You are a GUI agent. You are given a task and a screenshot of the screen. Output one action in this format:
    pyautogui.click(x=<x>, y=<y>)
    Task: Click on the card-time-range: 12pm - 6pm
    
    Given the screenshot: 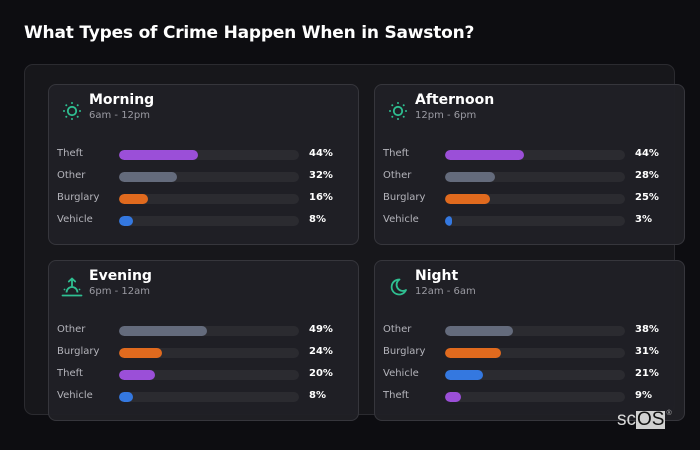 What is the action you would take?
    pyautogui.click(x=446, y=115)
    